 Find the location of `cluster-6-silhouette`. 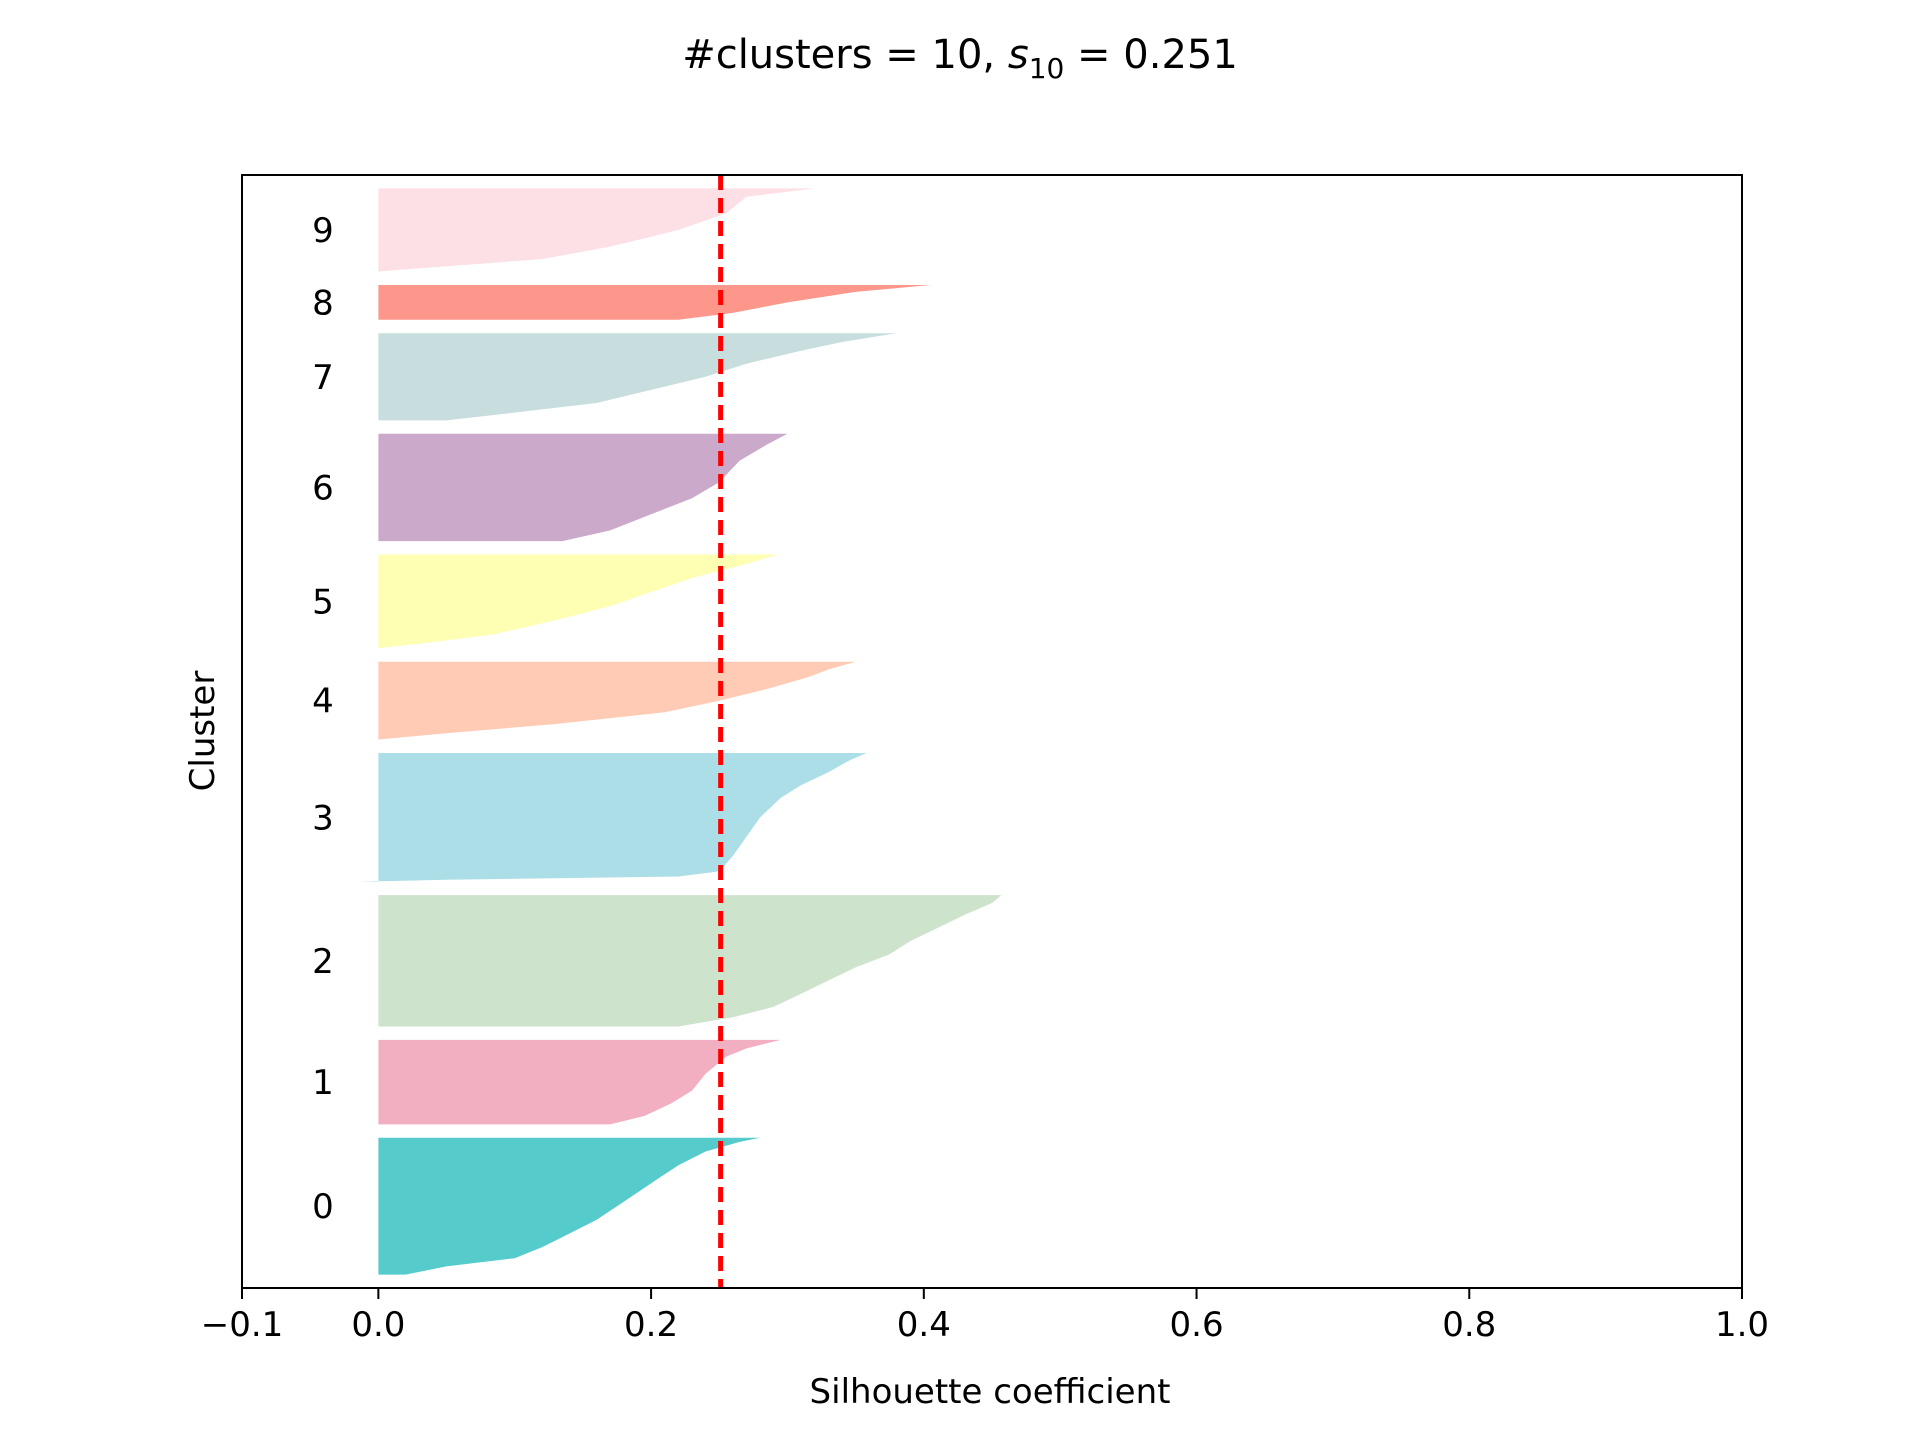

cluster-6-silhouette is located at coordinates (583, 487).